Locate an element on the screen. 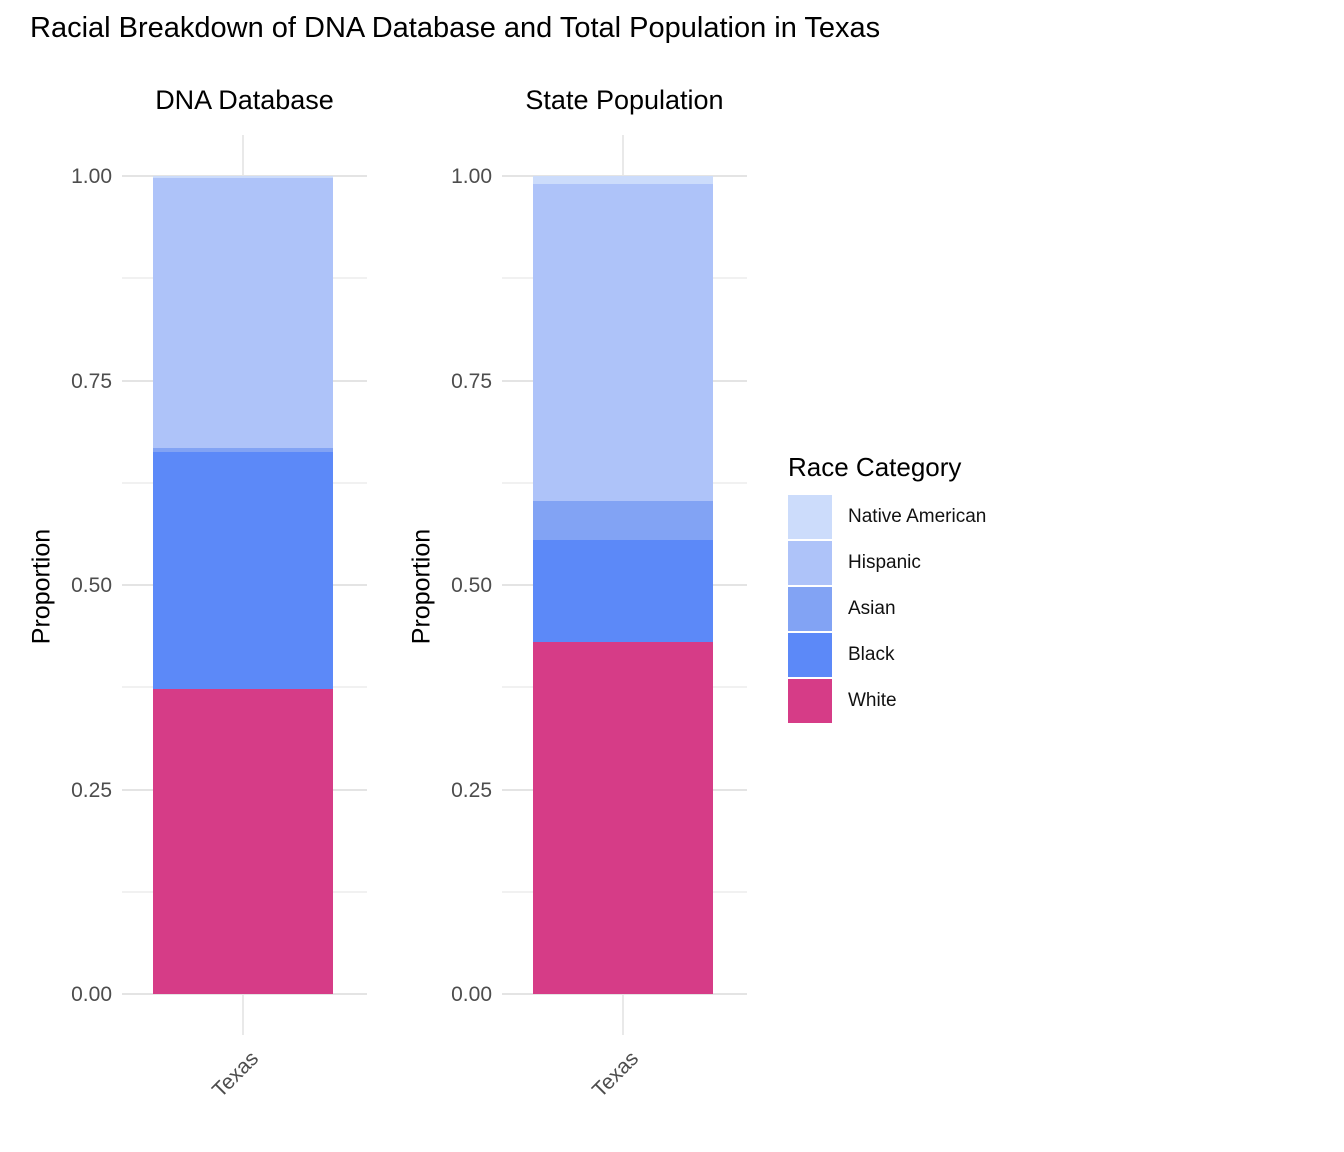  legend-label: Black is located at coordinates (871, 654).